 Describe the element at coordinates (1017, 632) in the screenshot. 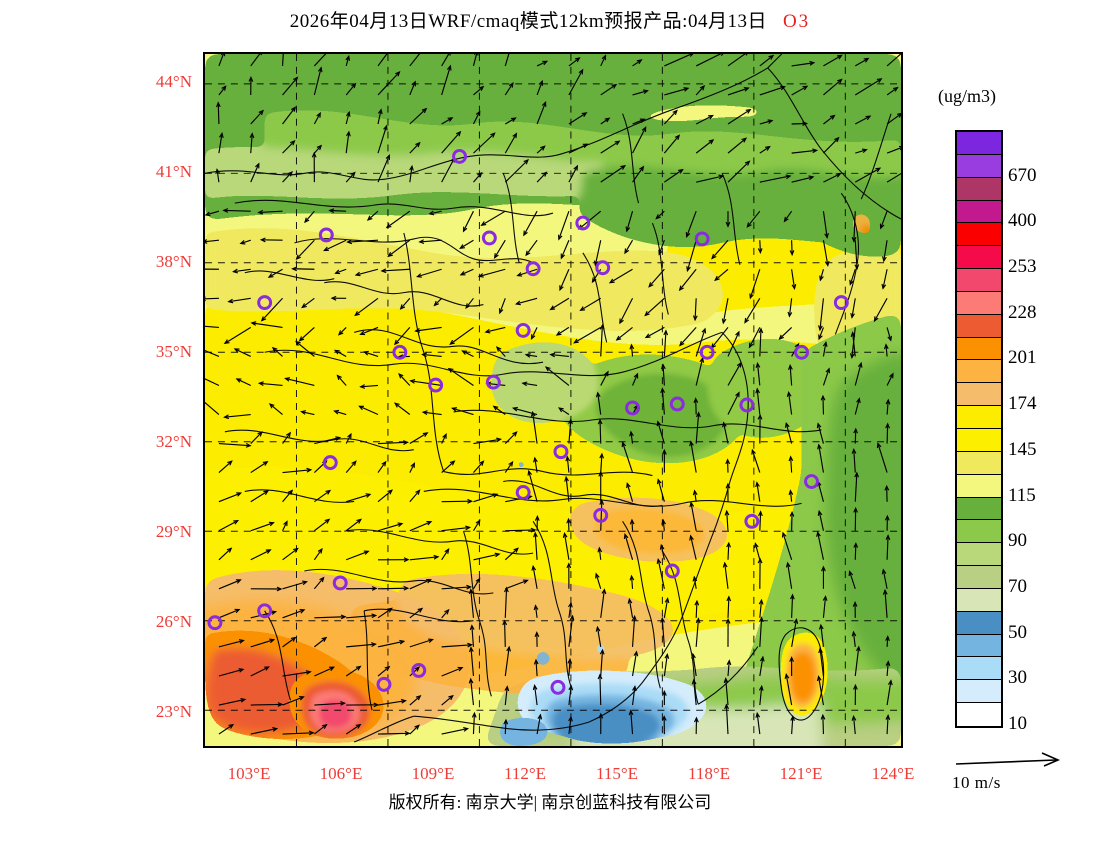

I see `colorbar-tick-50: 50` at that location.